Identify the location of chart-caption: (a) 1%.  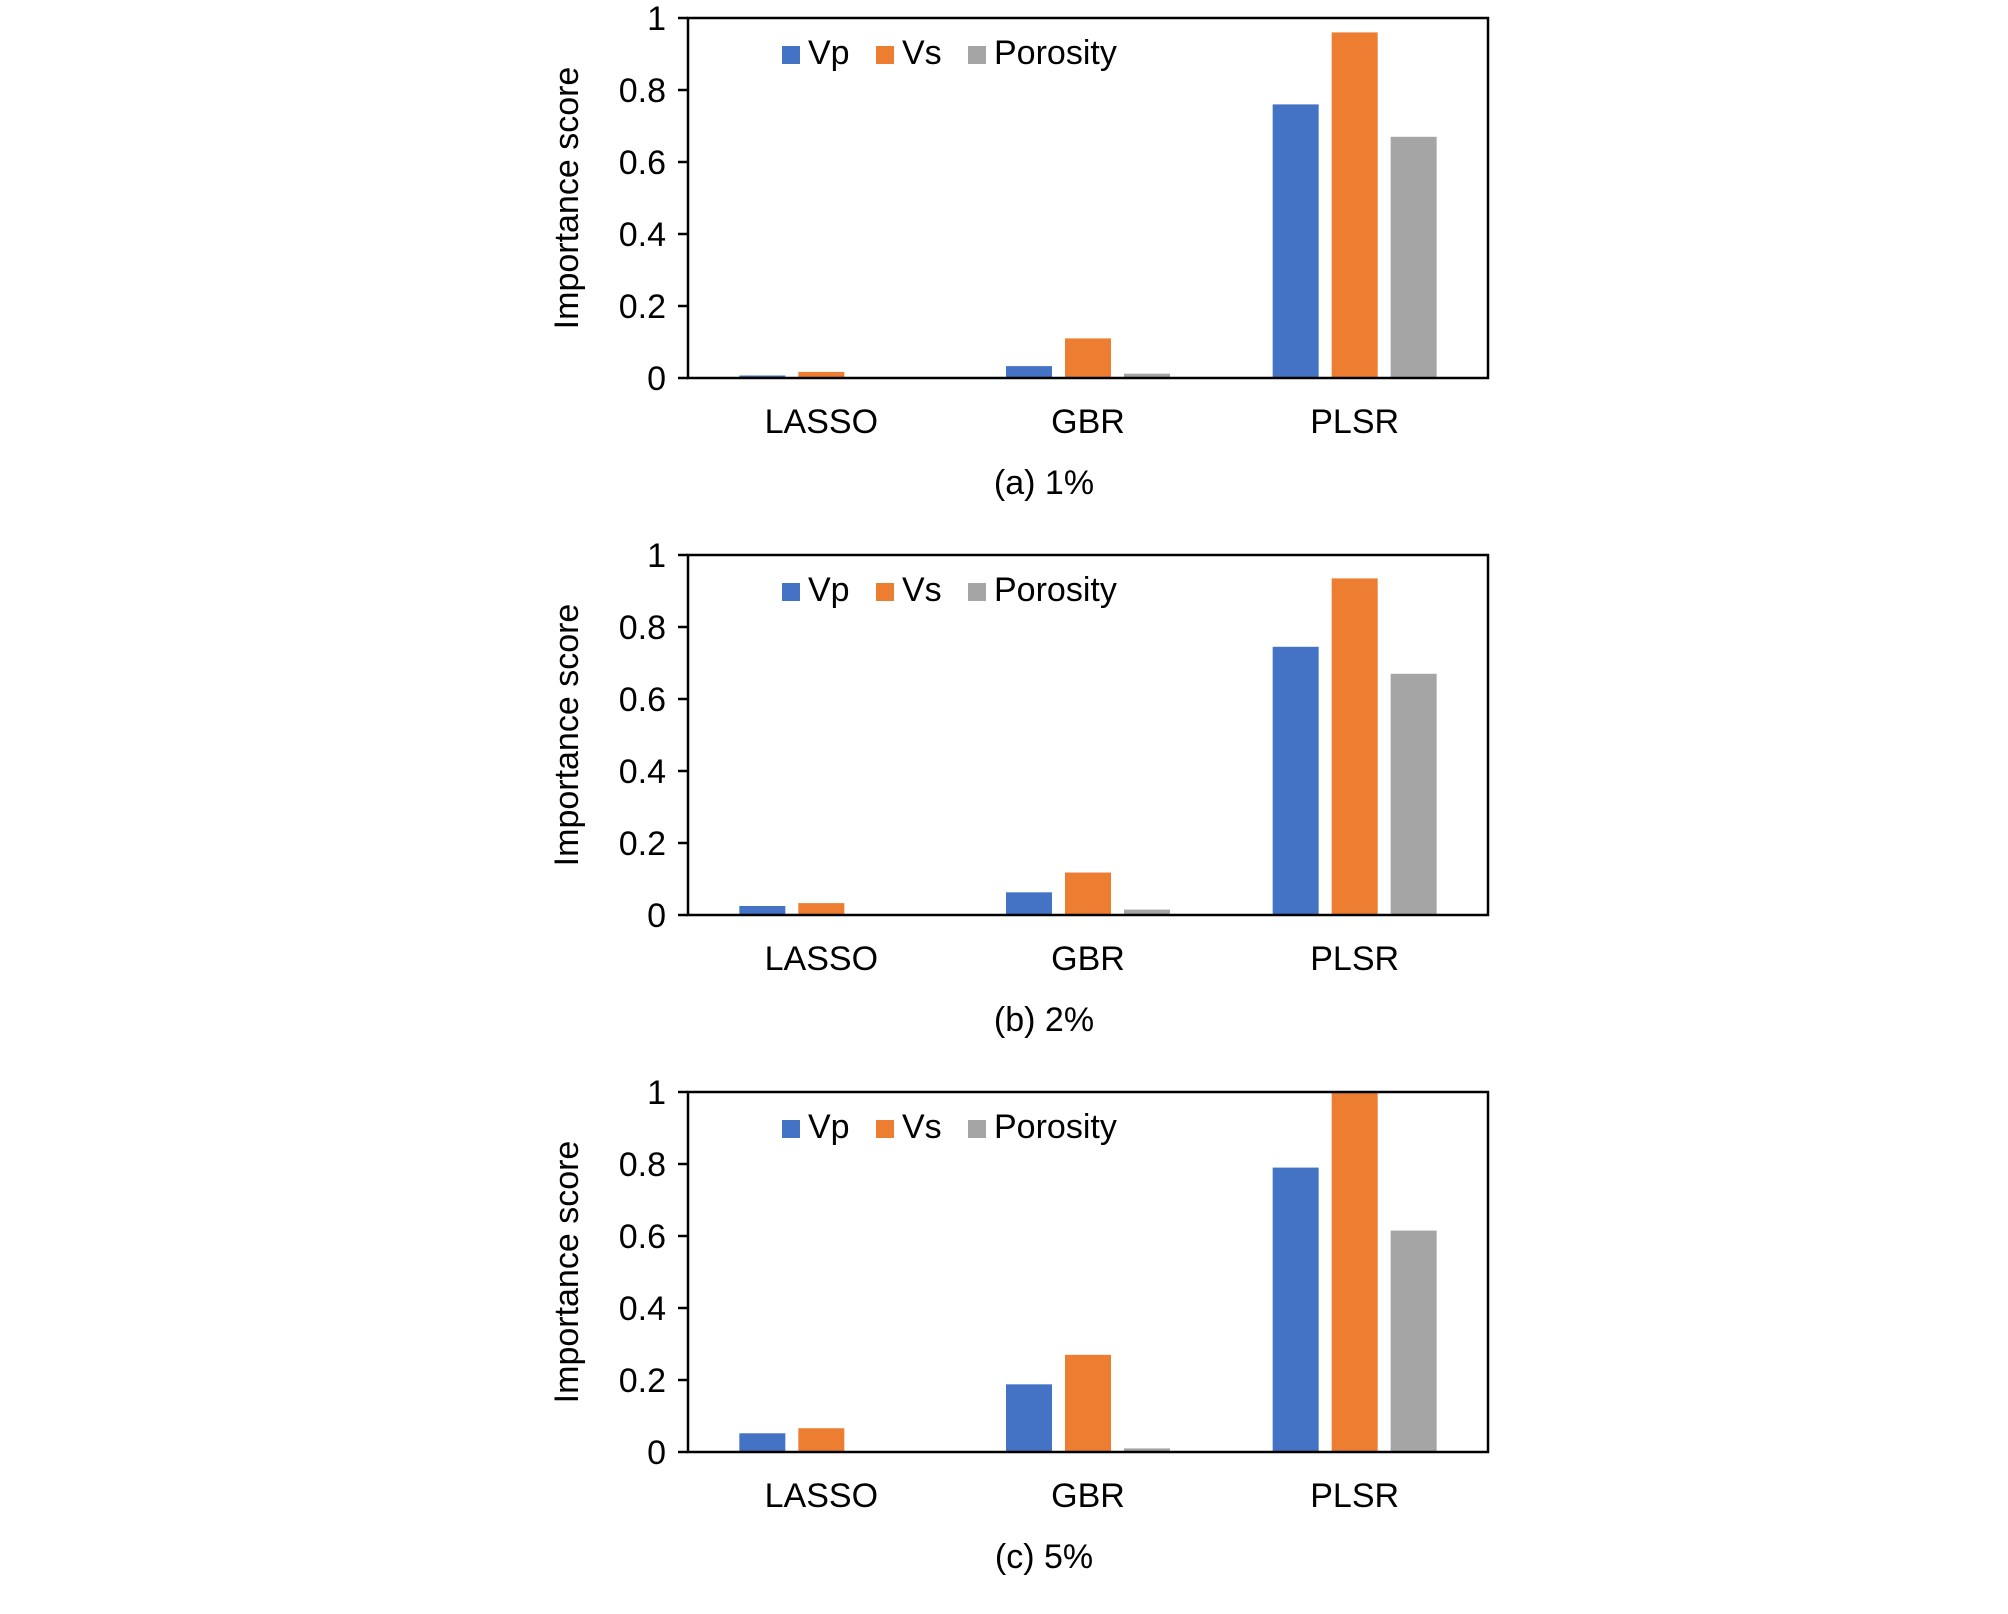
(1044, 483).